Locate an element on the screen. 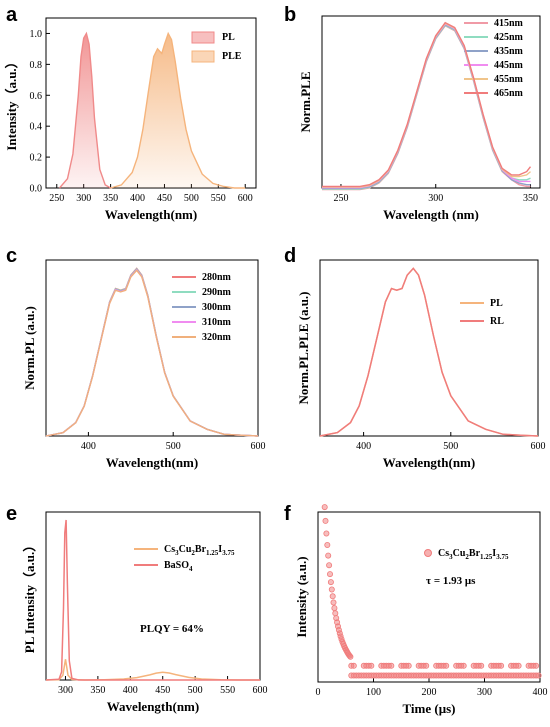  y-tick-label: 0.4 is located at coordinates (36, 127).